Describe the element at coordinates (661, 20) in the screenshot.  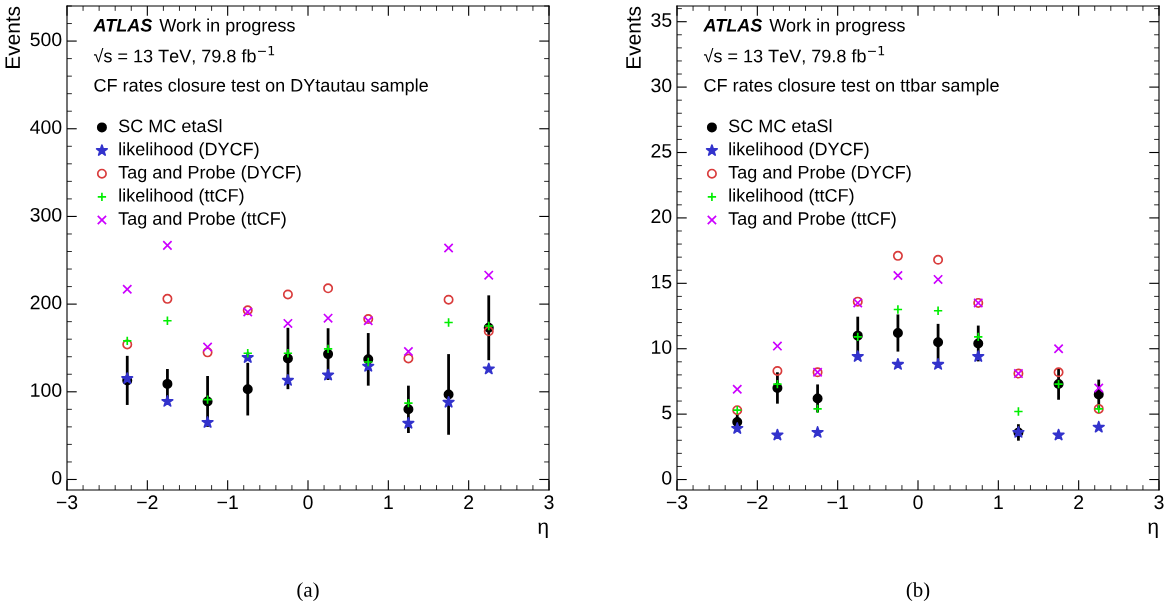
I see `y-tick-label: 35` at that location.